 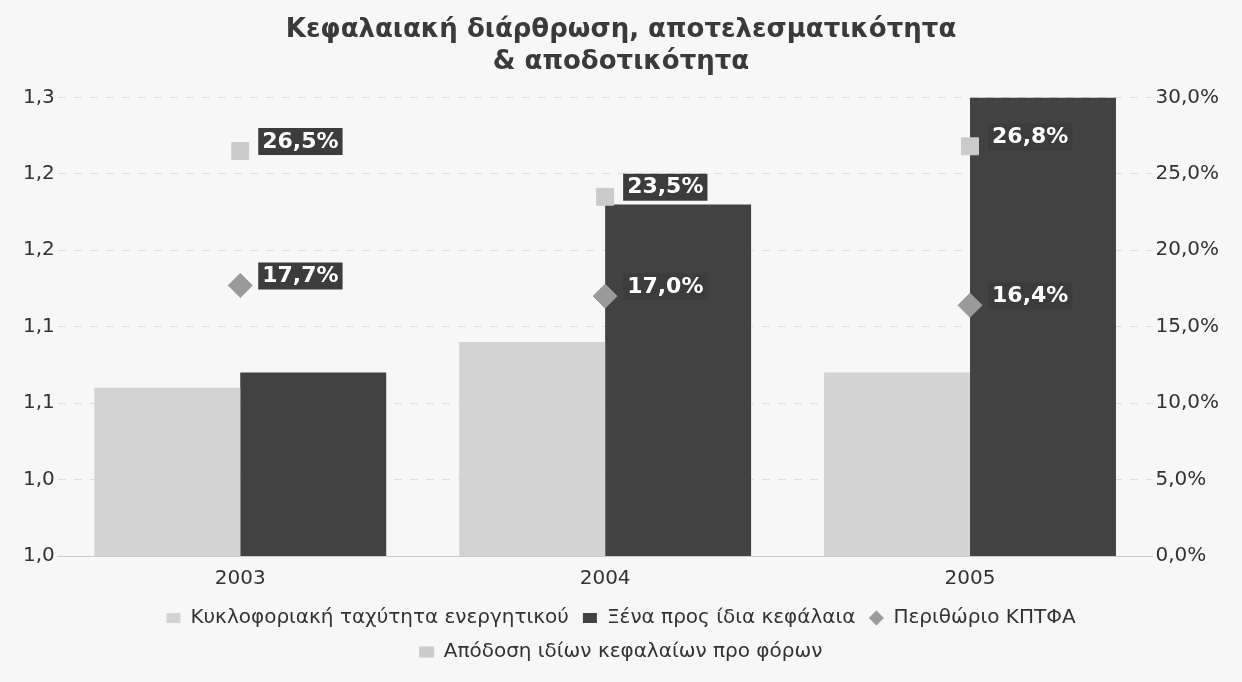 What do you see at coordinates (1187, 324) in the screenshot?
I see `y2-tick-label: 15,0%` at bounding box center [1187, 324].